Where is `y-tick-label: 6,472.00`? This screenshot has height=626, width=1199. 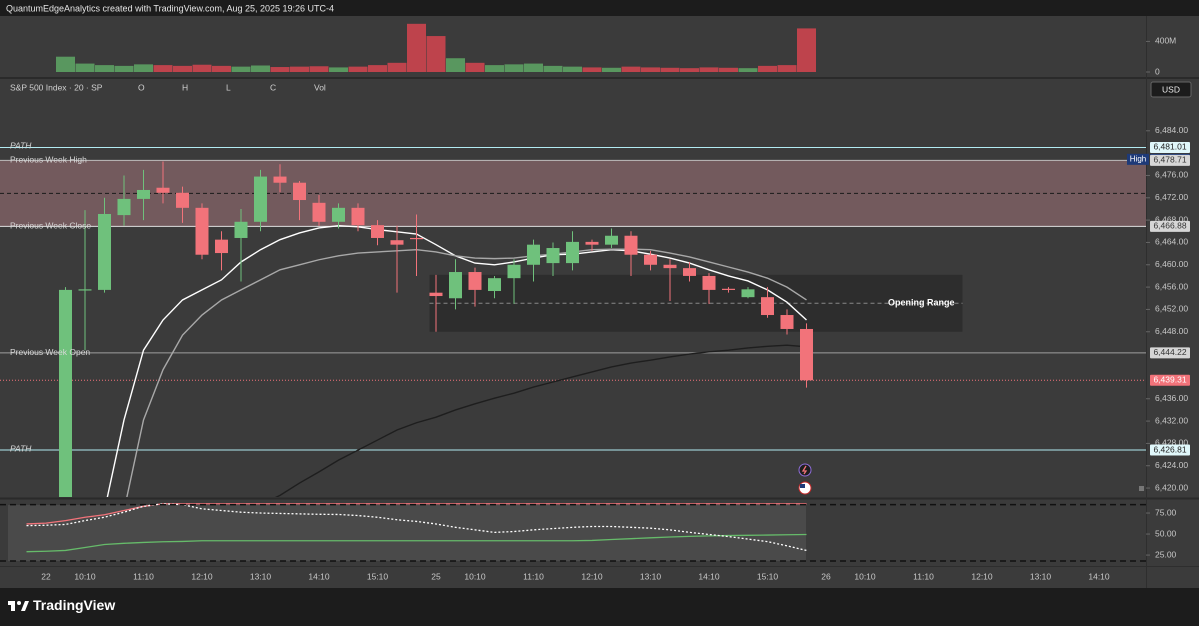 y-tick-label: 6,472.00 is located at coordinates (1171, 197).